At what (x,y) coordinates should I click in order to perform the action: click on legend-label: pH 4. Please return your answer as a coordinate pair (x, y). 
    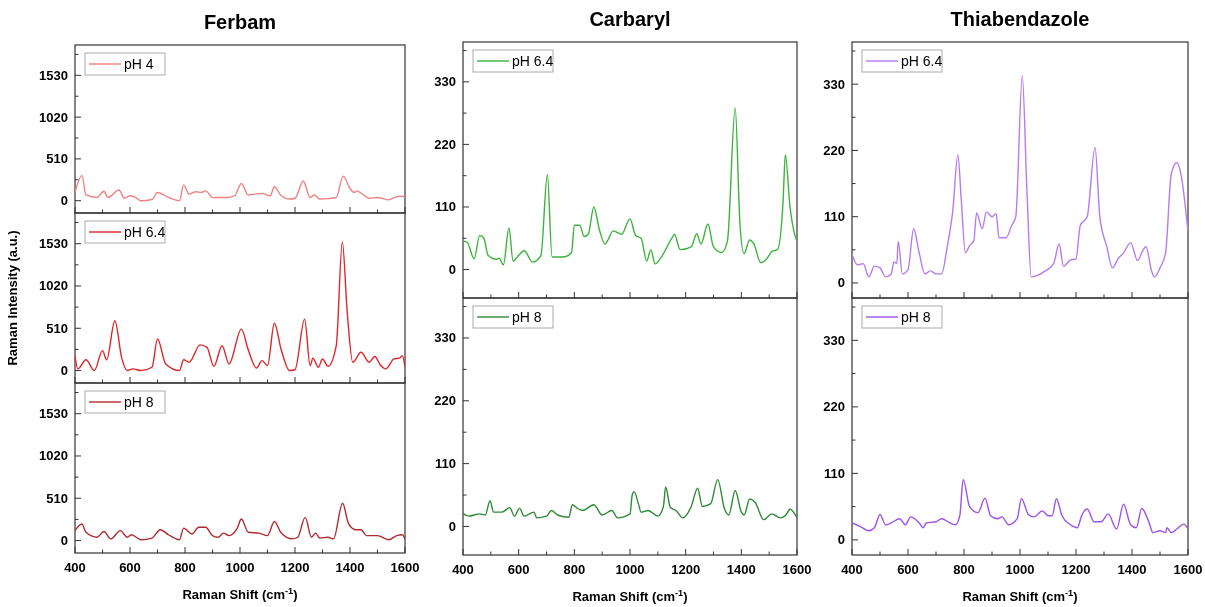
    Looking at the image, I should click on (139, 64).